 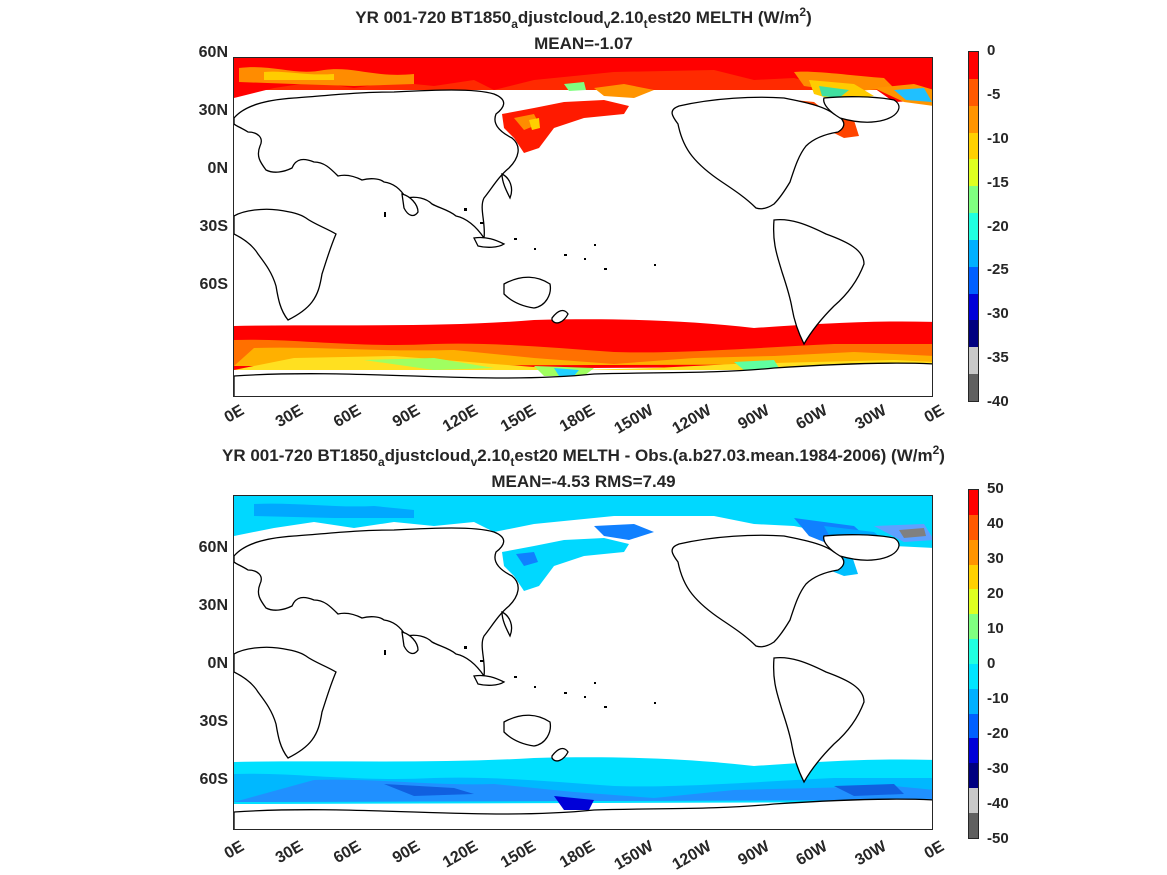 What do you see at coordinates (998, 358) in the screenshot?
I see `p1-colorbar-tick: -35` at bounding box center [998, 358].